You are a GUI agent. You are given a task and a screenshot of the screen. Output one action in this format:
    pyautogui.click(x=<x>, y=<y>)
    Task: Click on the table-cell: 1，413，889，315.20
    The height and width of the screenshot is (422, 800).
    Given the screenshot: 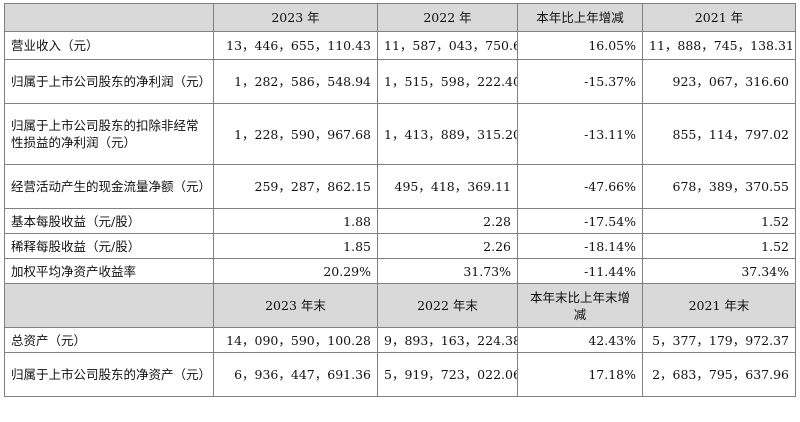 What is the action you would take?
    pyautogui.click(x=447, y=134)
    